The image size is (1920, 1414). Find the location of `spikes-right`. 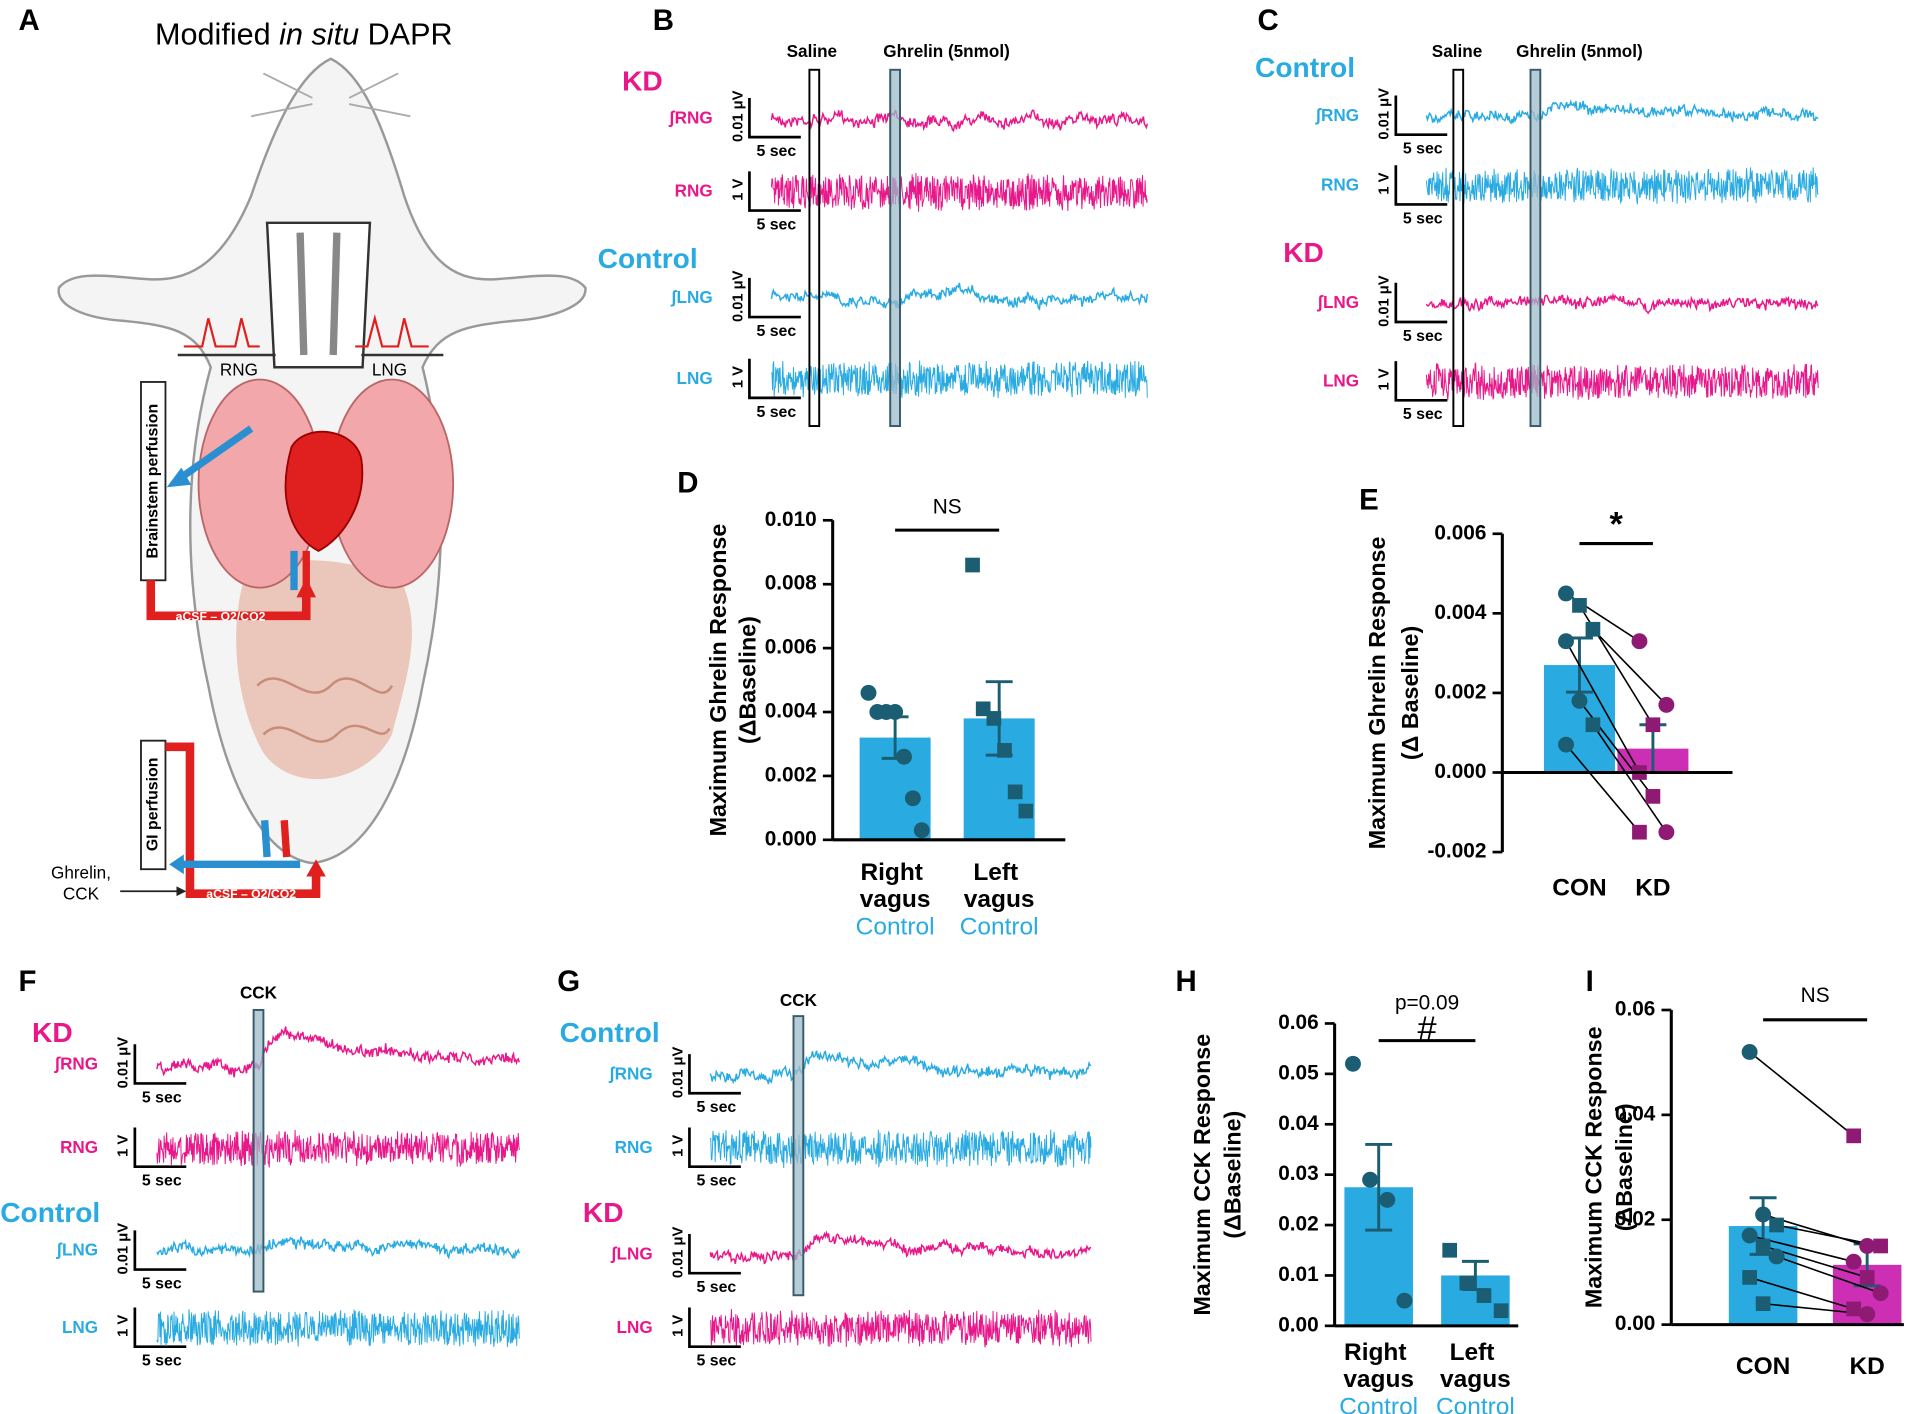

spikes-right is located at coordinates (392, 330).